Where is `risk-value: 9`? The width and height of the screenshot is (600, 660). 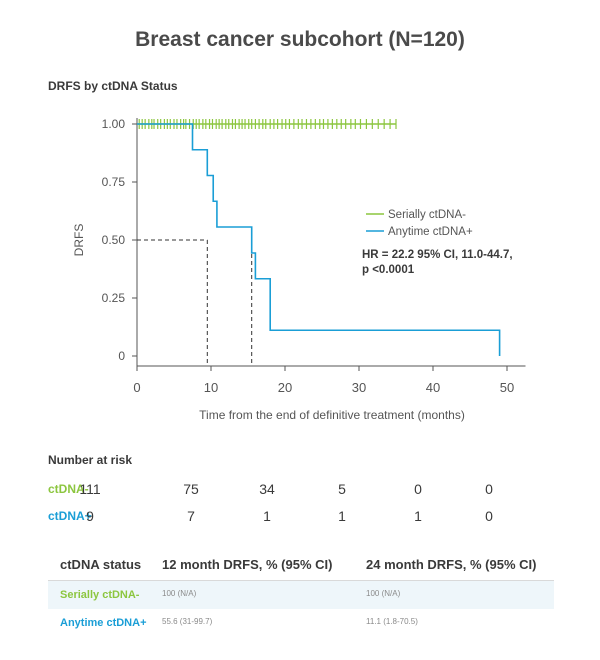
risk-value: 9 is located at coordinates (90, 516).